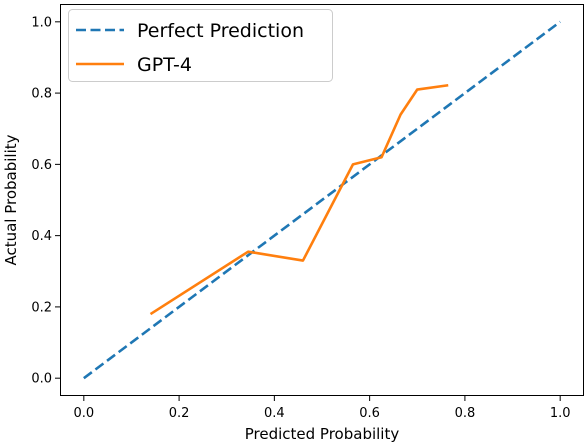 The width and height of the screenshot is (588, 448). I want to click on x-tick-label: 0.4, so click(274, 413).